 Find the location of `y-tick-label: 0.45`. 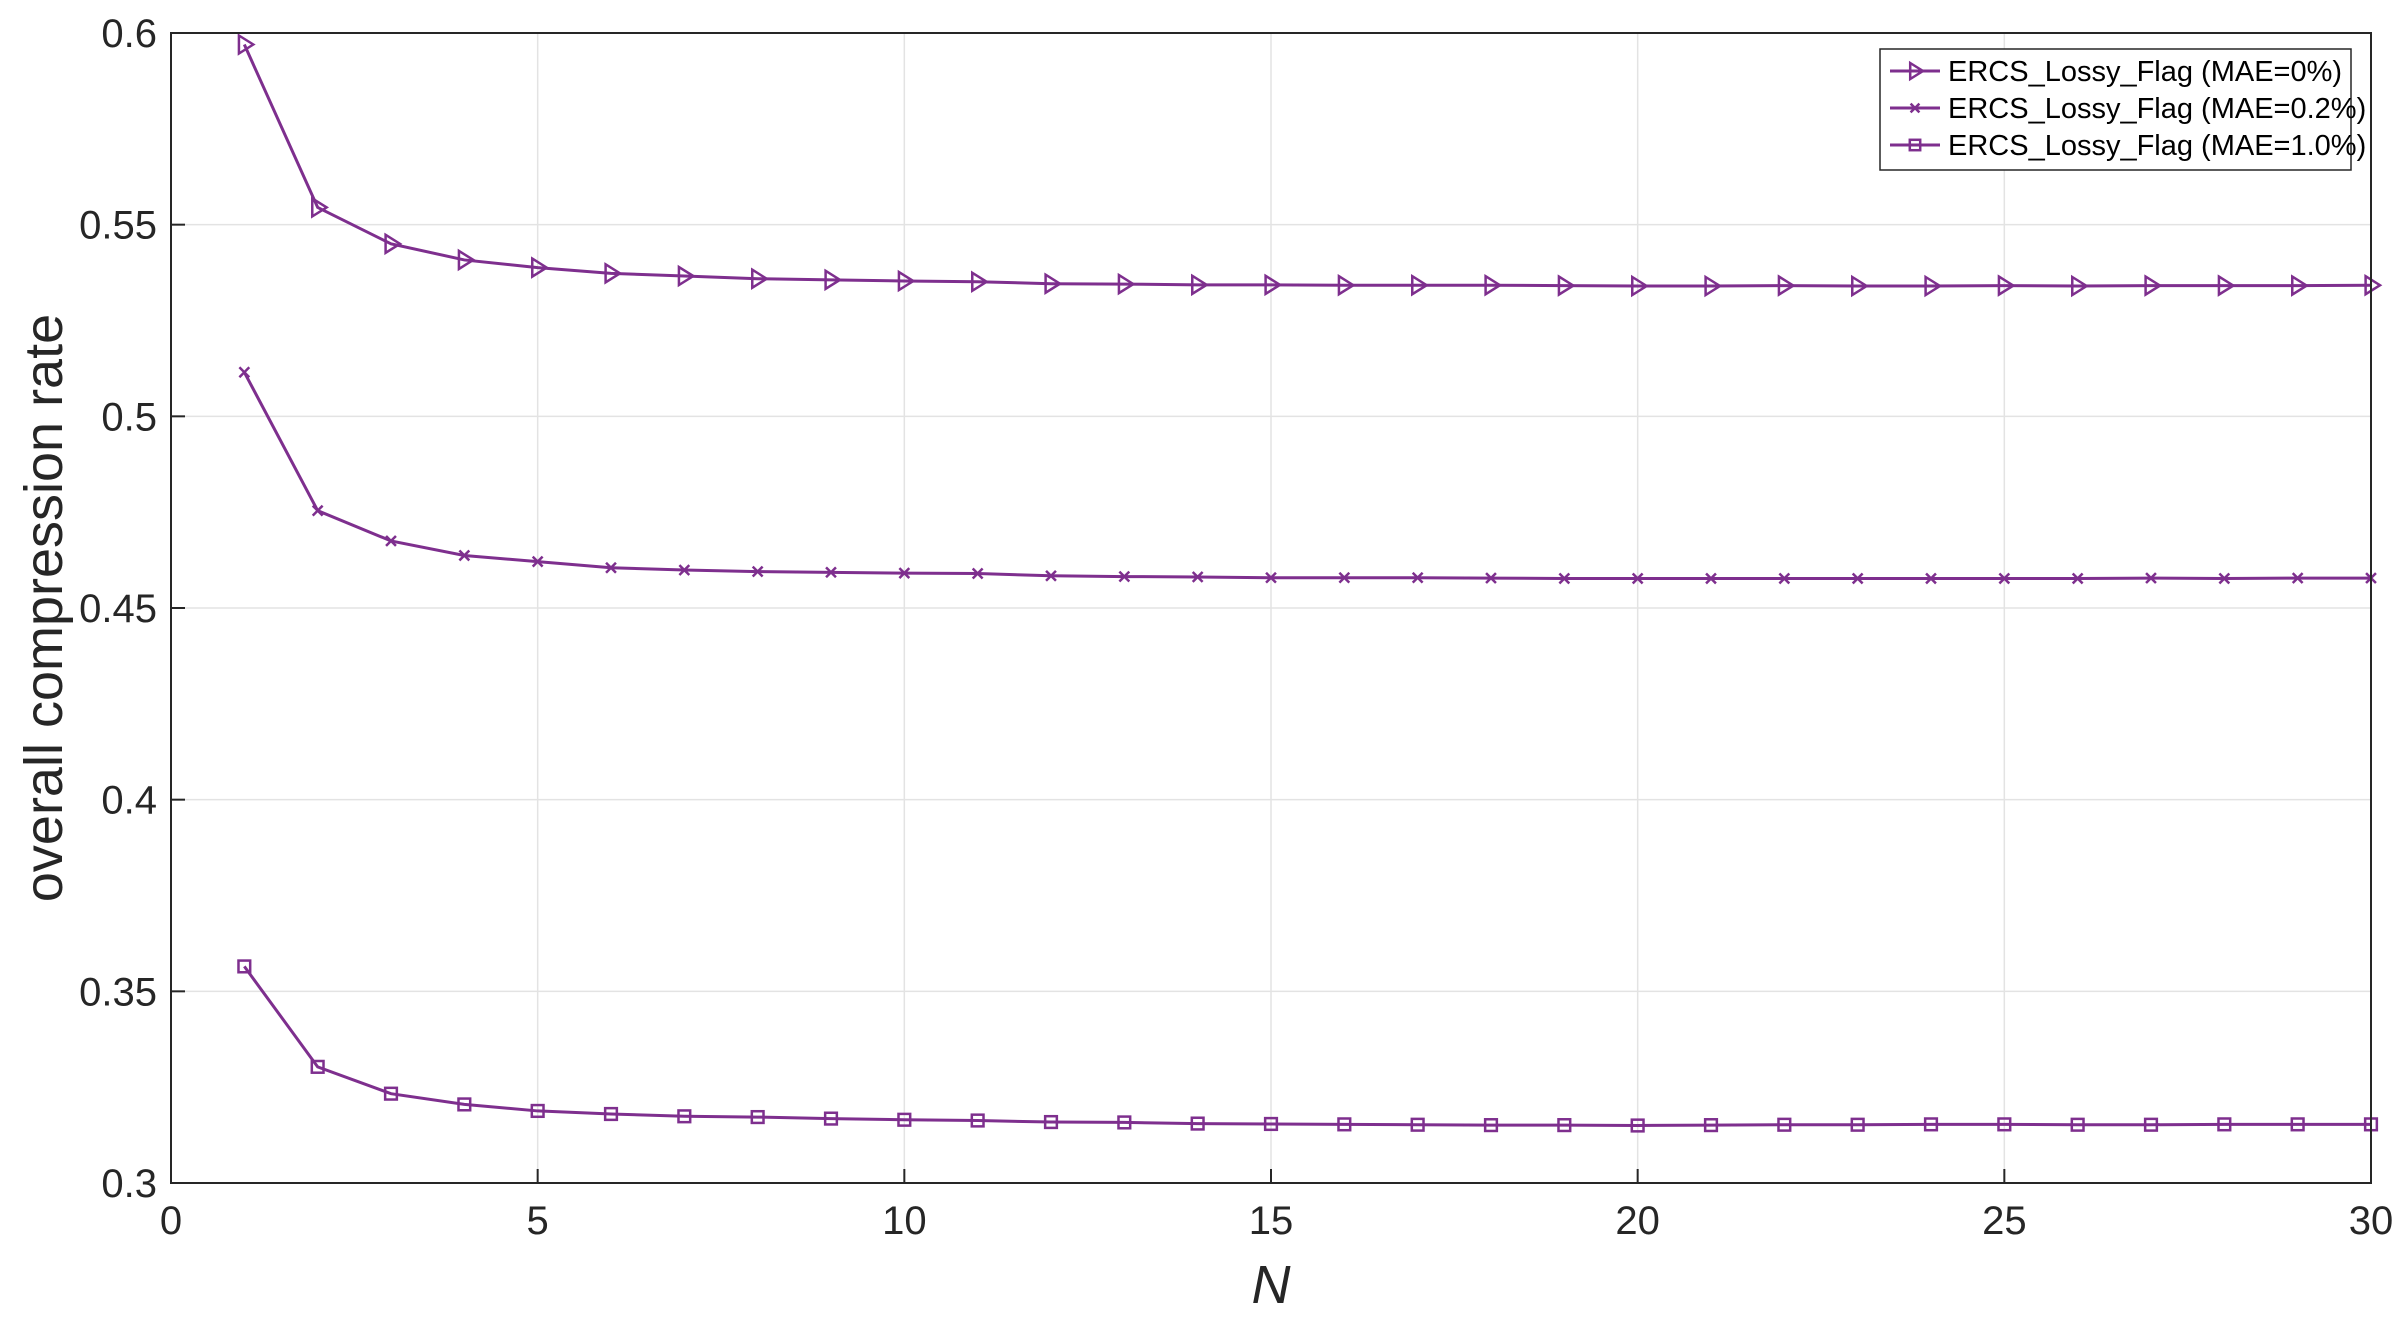

y-tick-label: 0.45 is located at coordinates (118, 609).